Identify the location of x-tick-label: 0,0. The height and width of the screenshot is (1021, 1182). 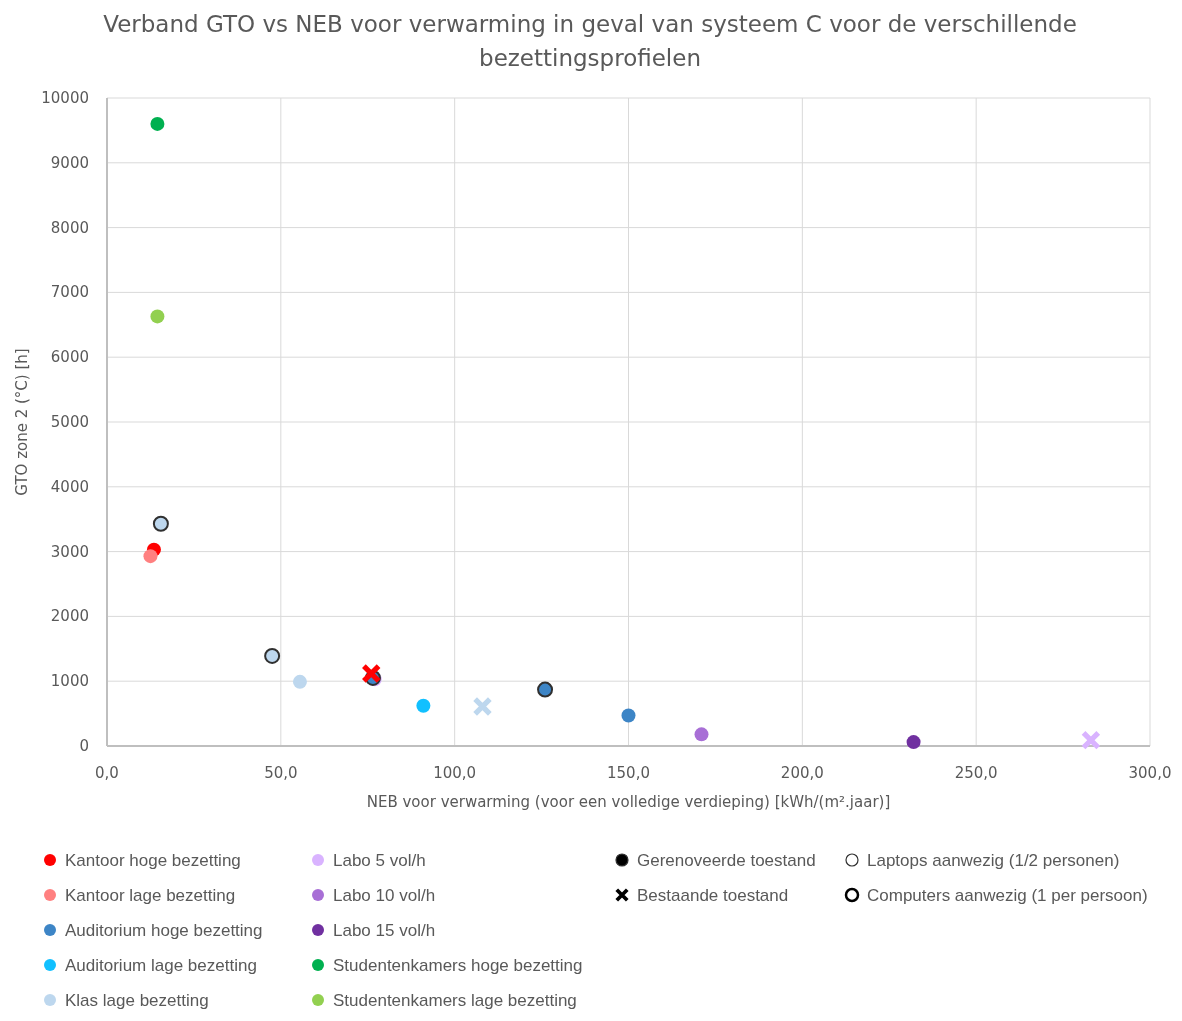
(107, 773).